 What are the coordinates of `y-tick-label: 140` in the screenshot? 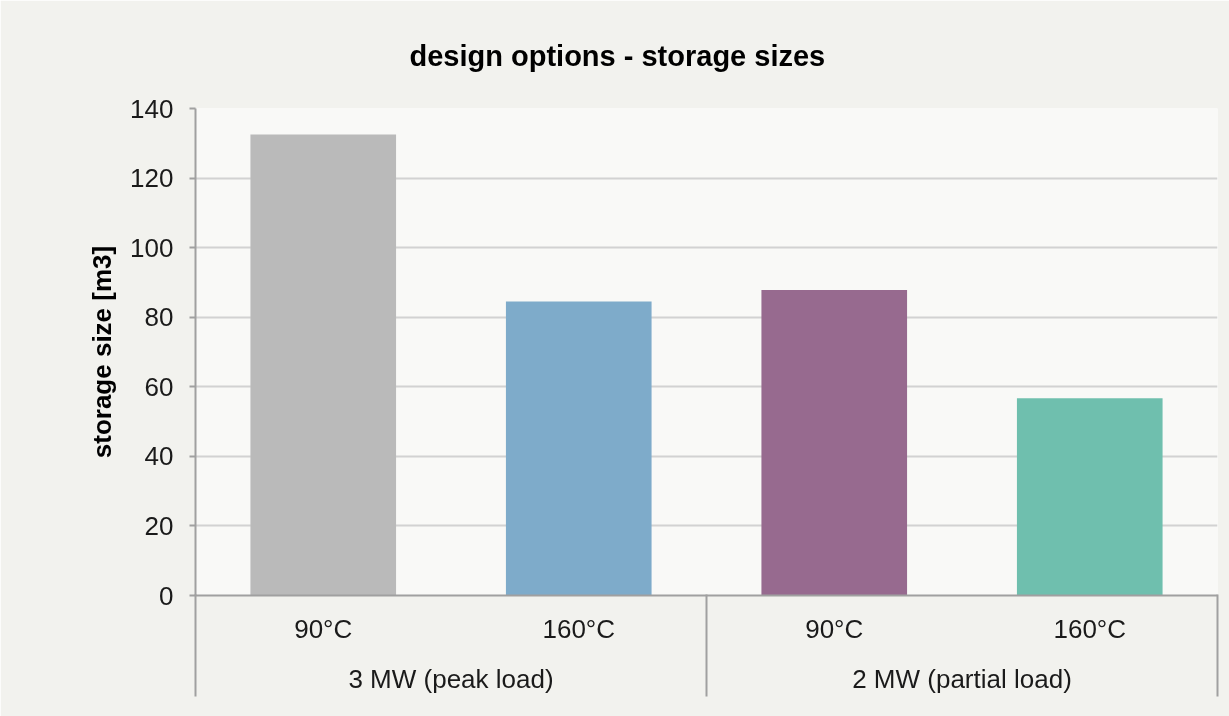 It's located at (152, 108).